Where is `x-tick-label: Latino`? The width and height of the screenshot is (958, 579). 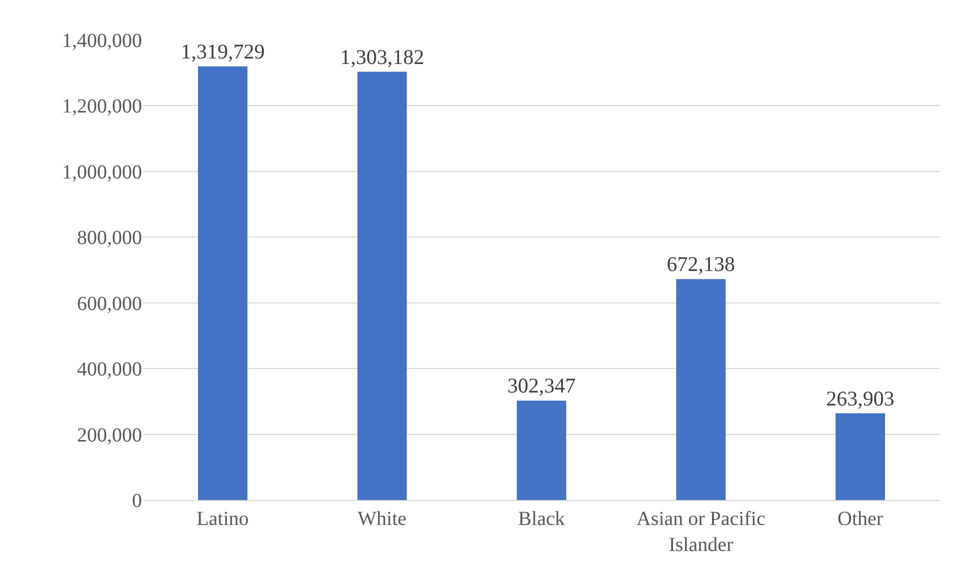 x-tick-label: Latino is located at coordinates (222, 519).